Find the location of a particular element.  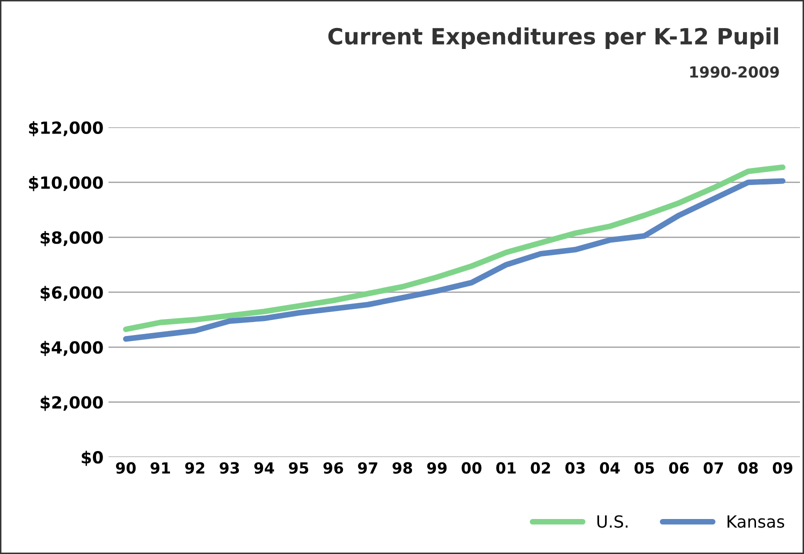

x-tick-label: 08 is located at coordinates (748, 468).